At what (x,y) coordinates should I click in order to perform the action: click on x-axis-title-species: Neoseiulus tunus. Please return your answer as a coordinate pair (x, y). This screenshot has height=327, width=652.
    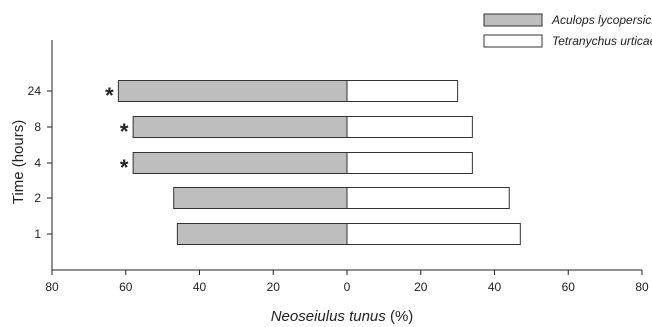
    Looking at the image, I should click on (329, 316).